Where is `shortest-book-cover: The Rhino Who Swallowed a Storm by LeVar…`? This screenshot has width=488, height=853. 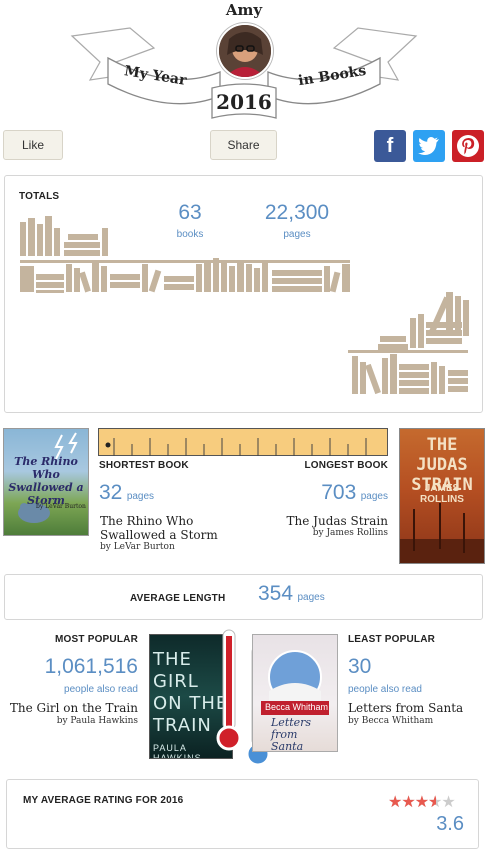
shortest-book-cover: The Rhino Who Swallowed a Storm by LeVar… is located at coordinates (46, 482).